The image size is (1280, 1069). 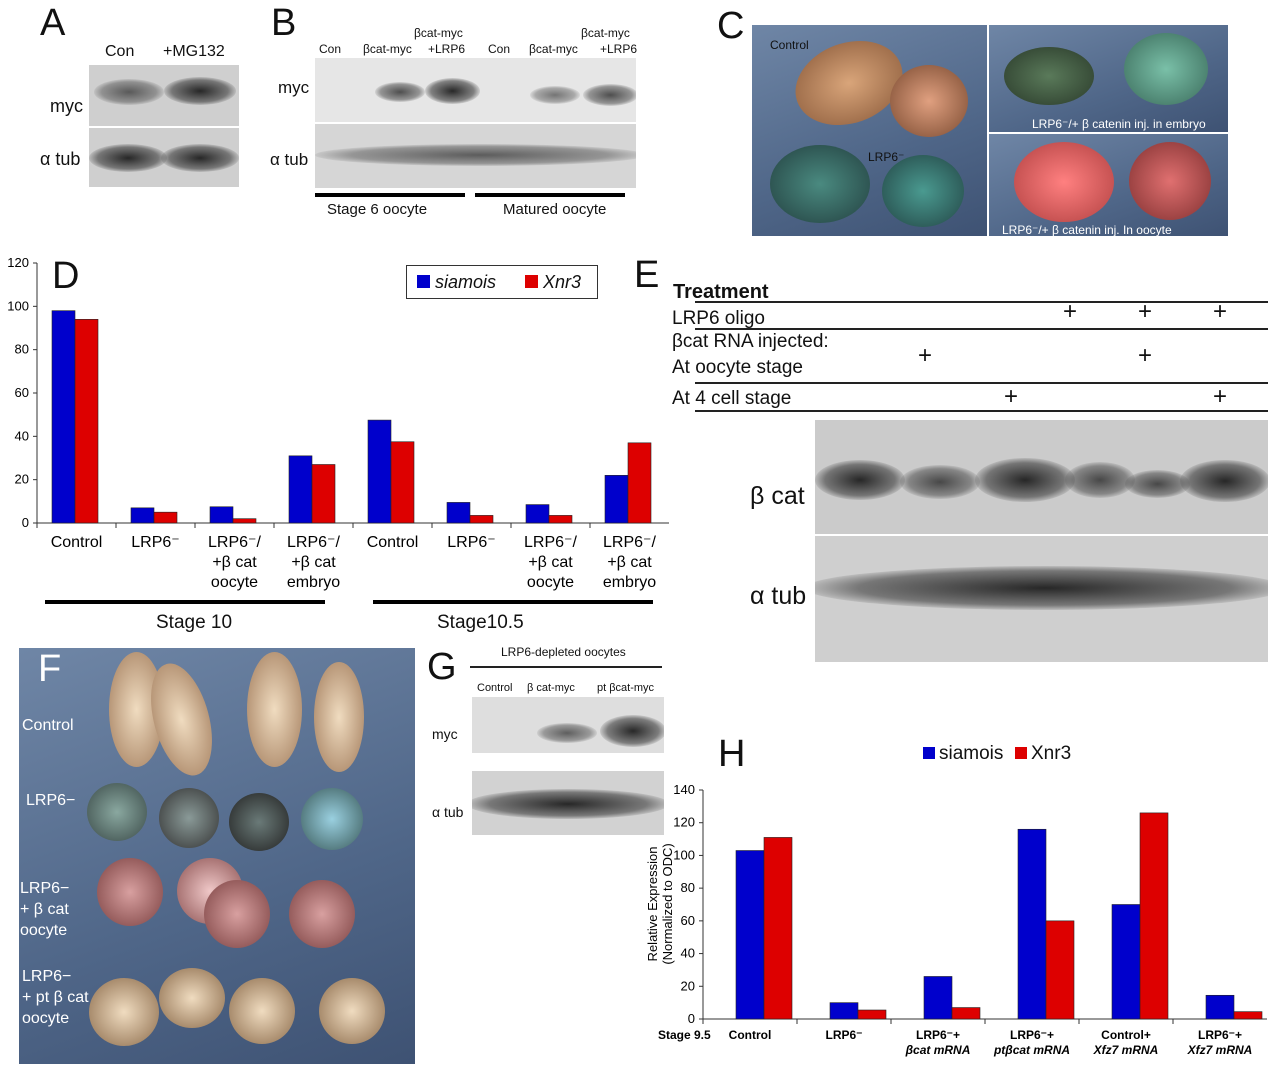 What do you see at coordinates (732, 398) in the screenshot?
I see `row-label: At 4 cell stage` at bounding box center [732, 398].